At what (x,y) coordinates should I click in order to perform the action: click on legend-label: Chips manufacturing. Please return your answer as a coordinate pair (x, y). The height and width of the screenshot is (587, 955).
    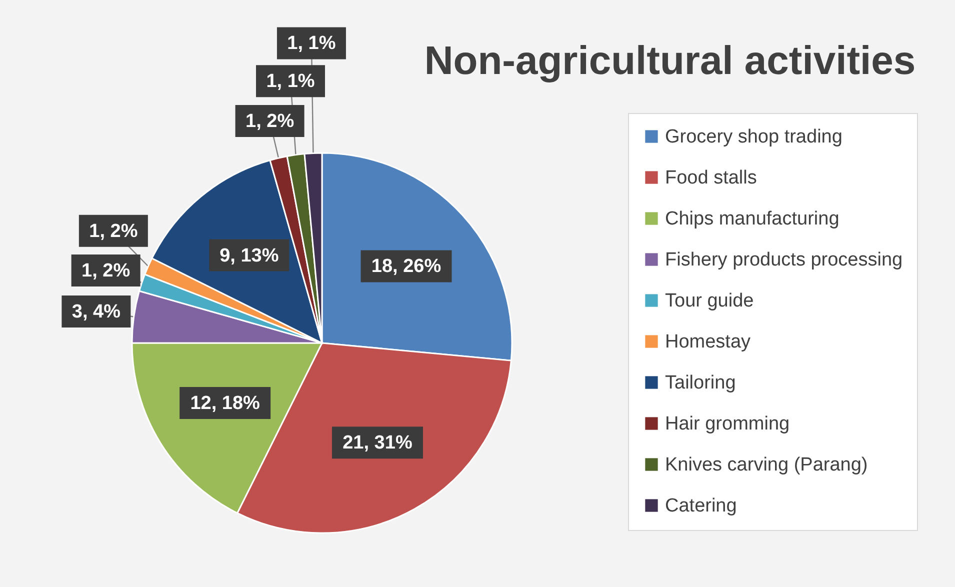
    Looking at the image, I should click on (752, 219).